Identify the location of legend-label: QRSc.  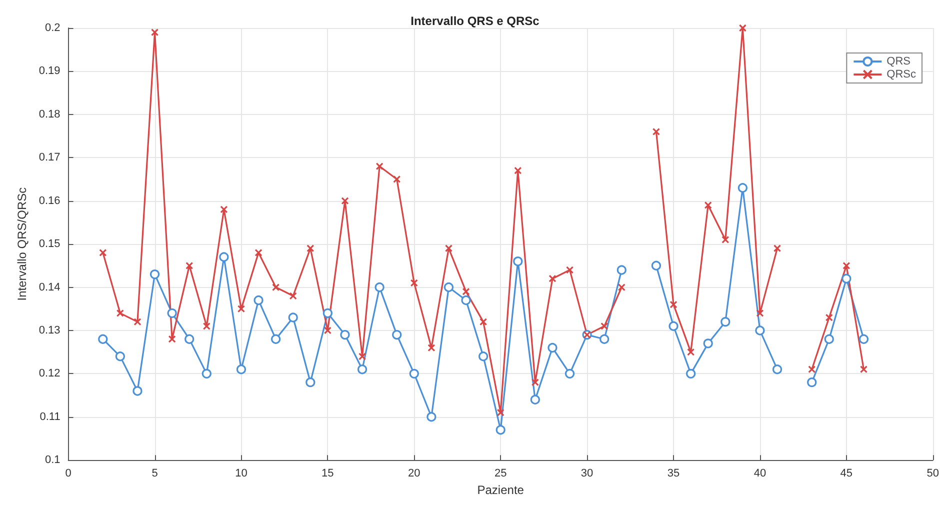
(901, 74).